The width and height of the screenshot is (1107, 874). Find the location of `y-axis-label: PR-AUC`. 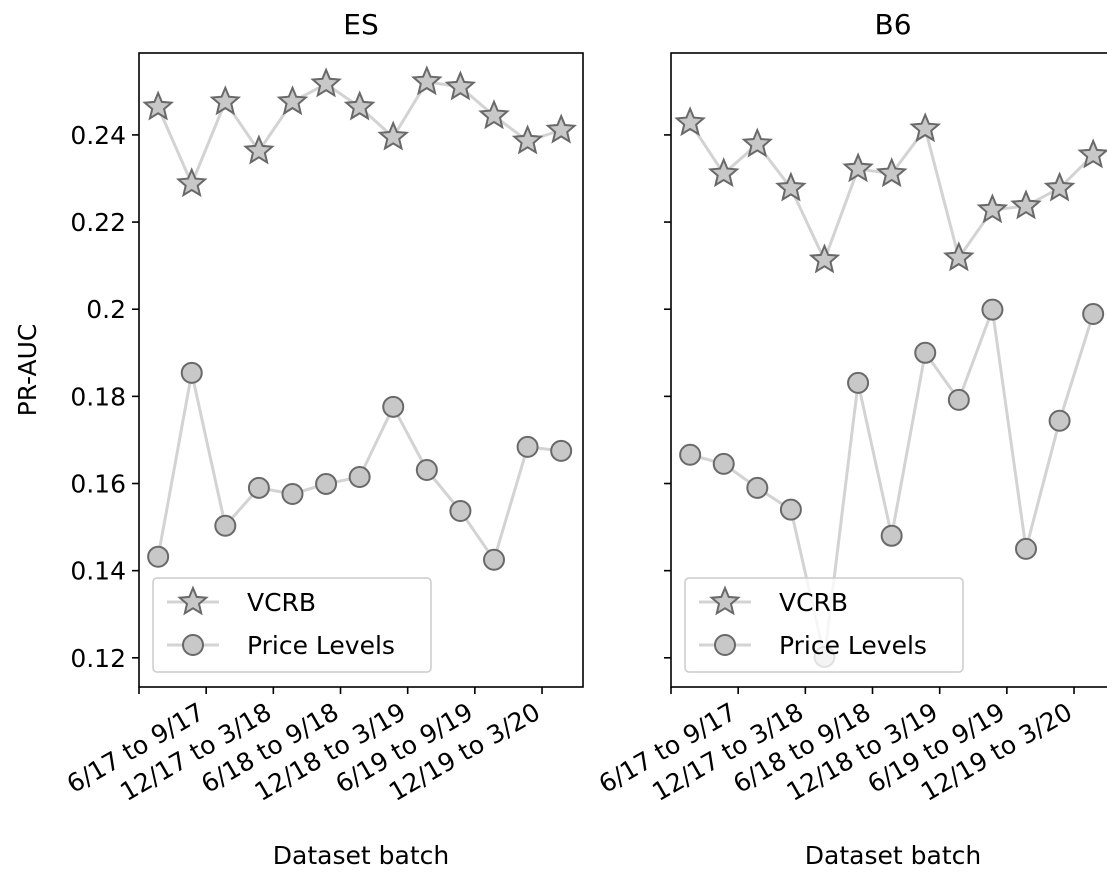

y-axis-label: PR-AUC is located at coordinates (27, 370).